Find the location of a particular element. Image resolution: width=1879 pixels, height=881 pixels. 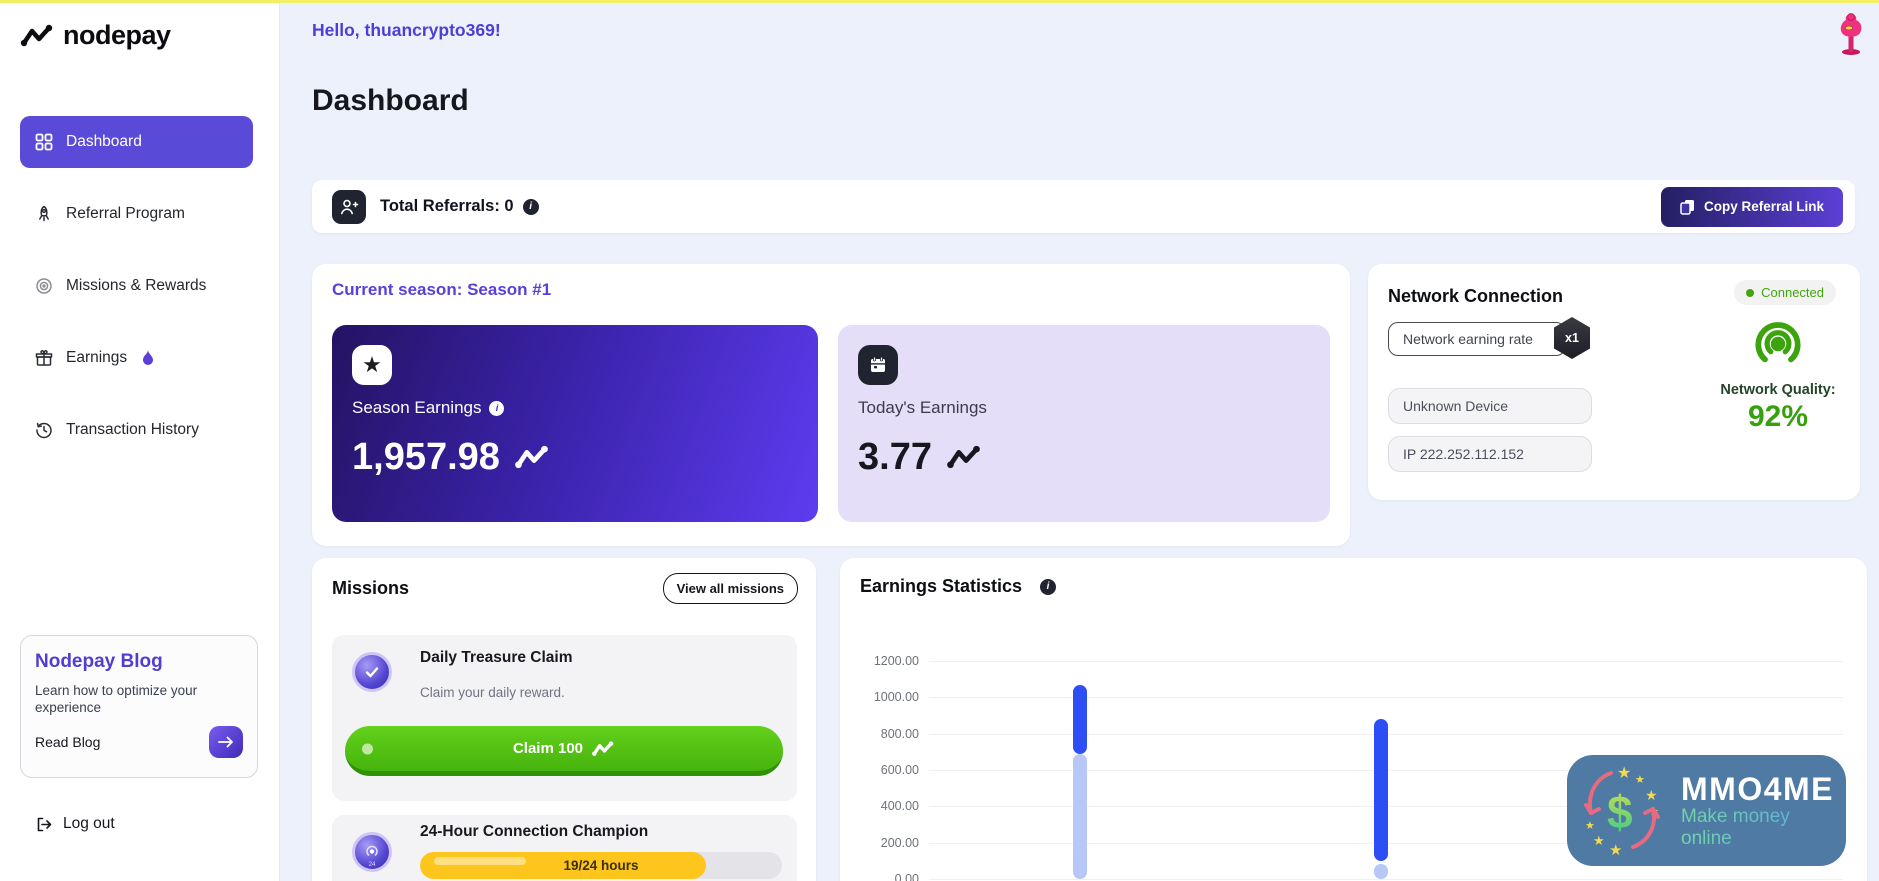

claim-reward-button: Claim 100 is located at coordinates (564, 751).